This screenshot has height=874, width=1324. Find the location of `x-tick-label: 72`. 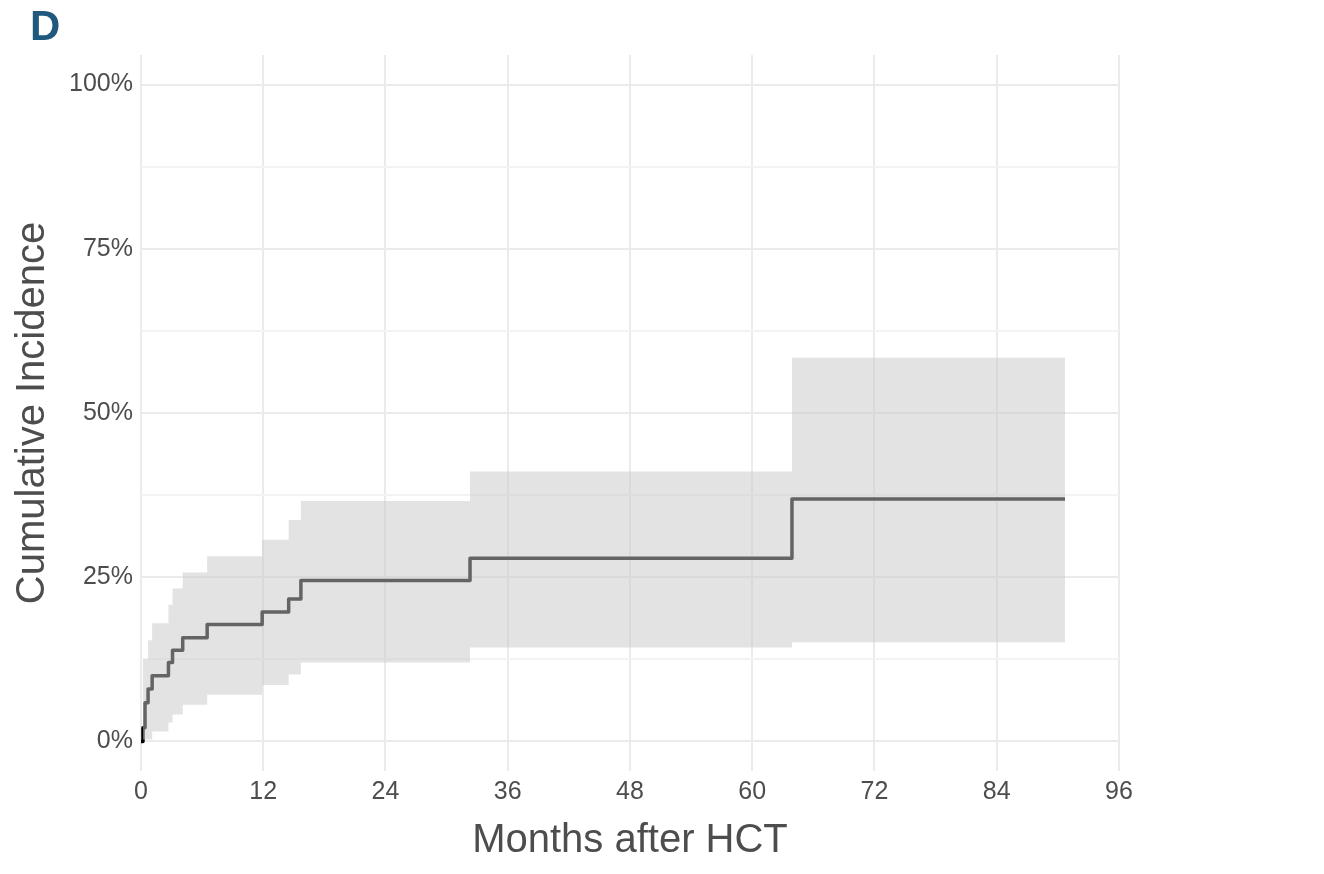

x-tick-label: 72 is located at coordinates (874, 789).